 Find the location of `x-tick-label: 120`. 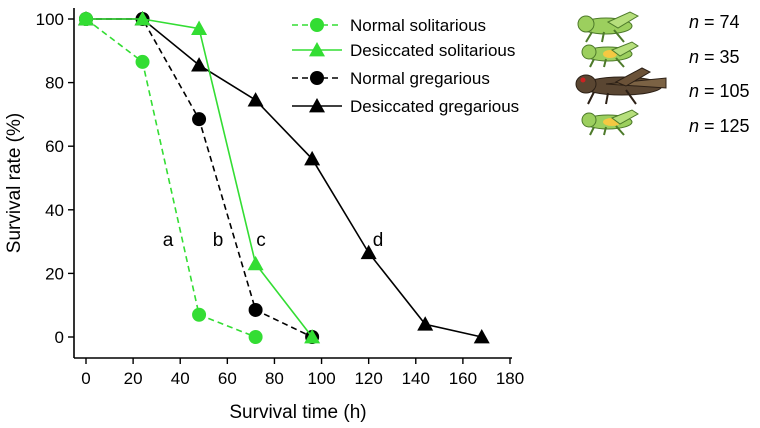

x-tick-label: 120 is located at coordinates (368, 378).